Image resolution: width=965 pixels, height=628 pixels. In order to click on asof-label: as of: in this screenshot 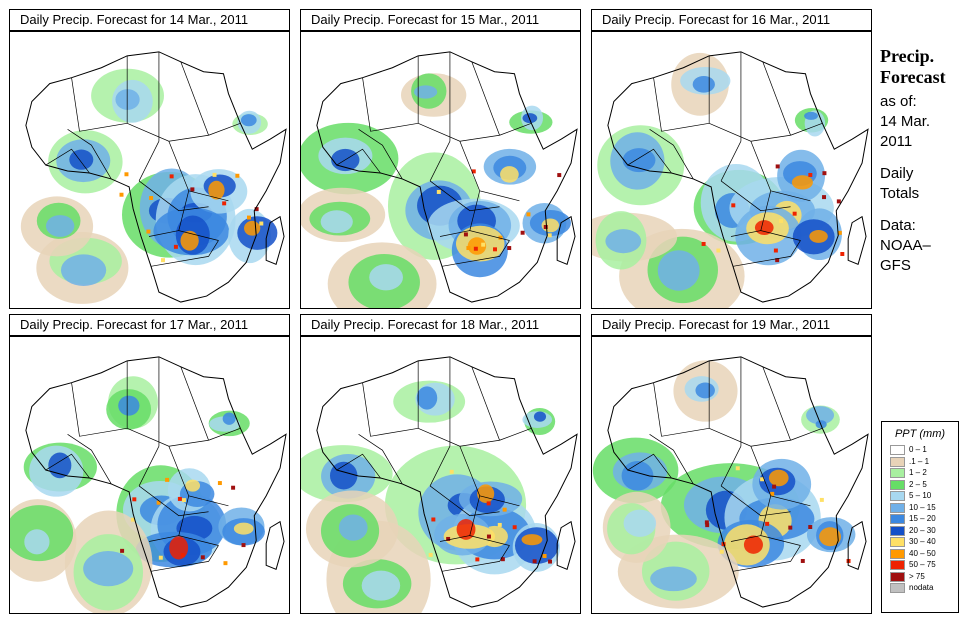, I will do `click(898, 101)`.